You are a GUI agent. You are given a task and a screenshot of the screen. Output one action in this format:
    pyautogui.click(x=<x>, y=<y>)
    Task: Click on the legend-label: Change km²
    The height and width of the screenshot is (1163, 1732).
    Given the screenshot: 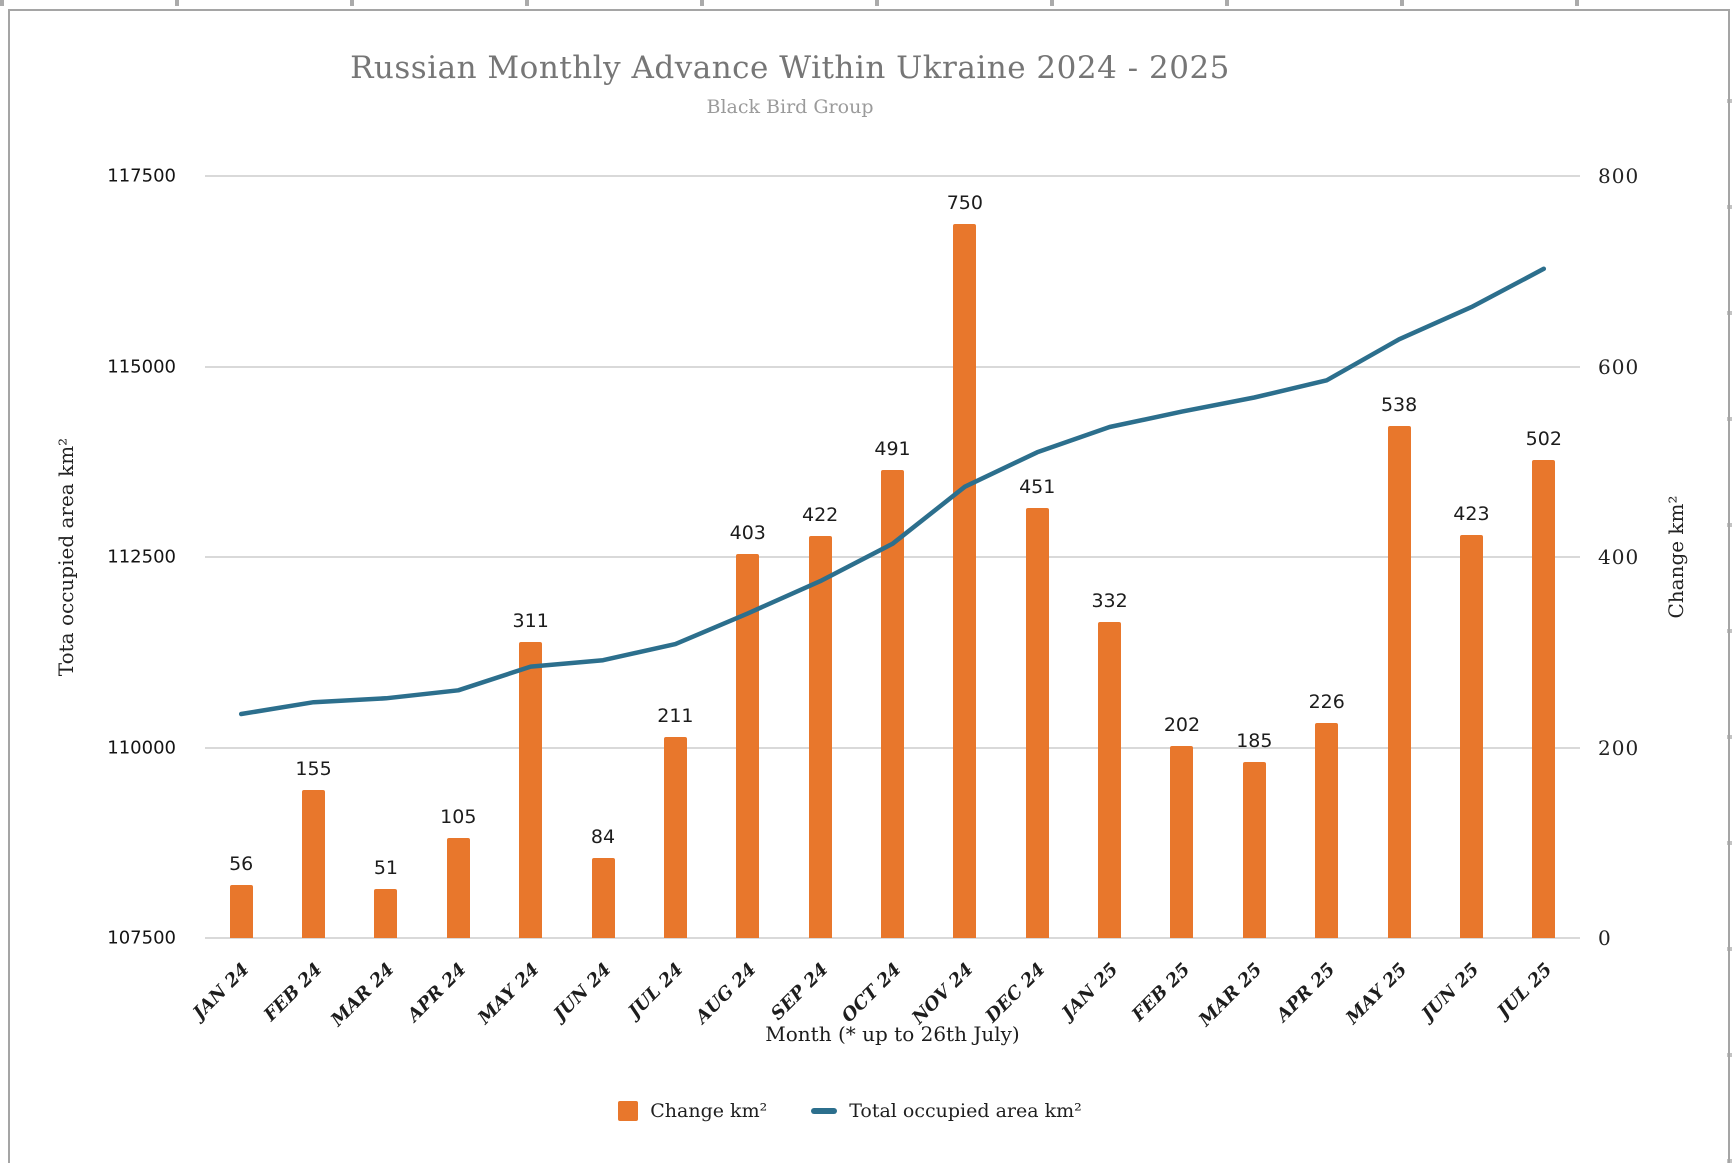 What is the action you would take?
    pyautogui.click(x=709, y=1111)
    